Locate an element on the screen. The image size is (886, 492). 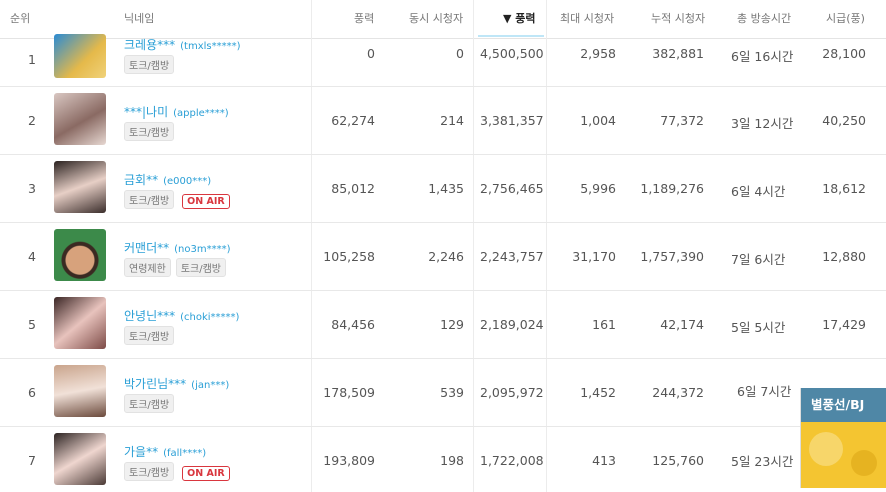
max-viewers: 5,996 is located at coordinates (598, 188).